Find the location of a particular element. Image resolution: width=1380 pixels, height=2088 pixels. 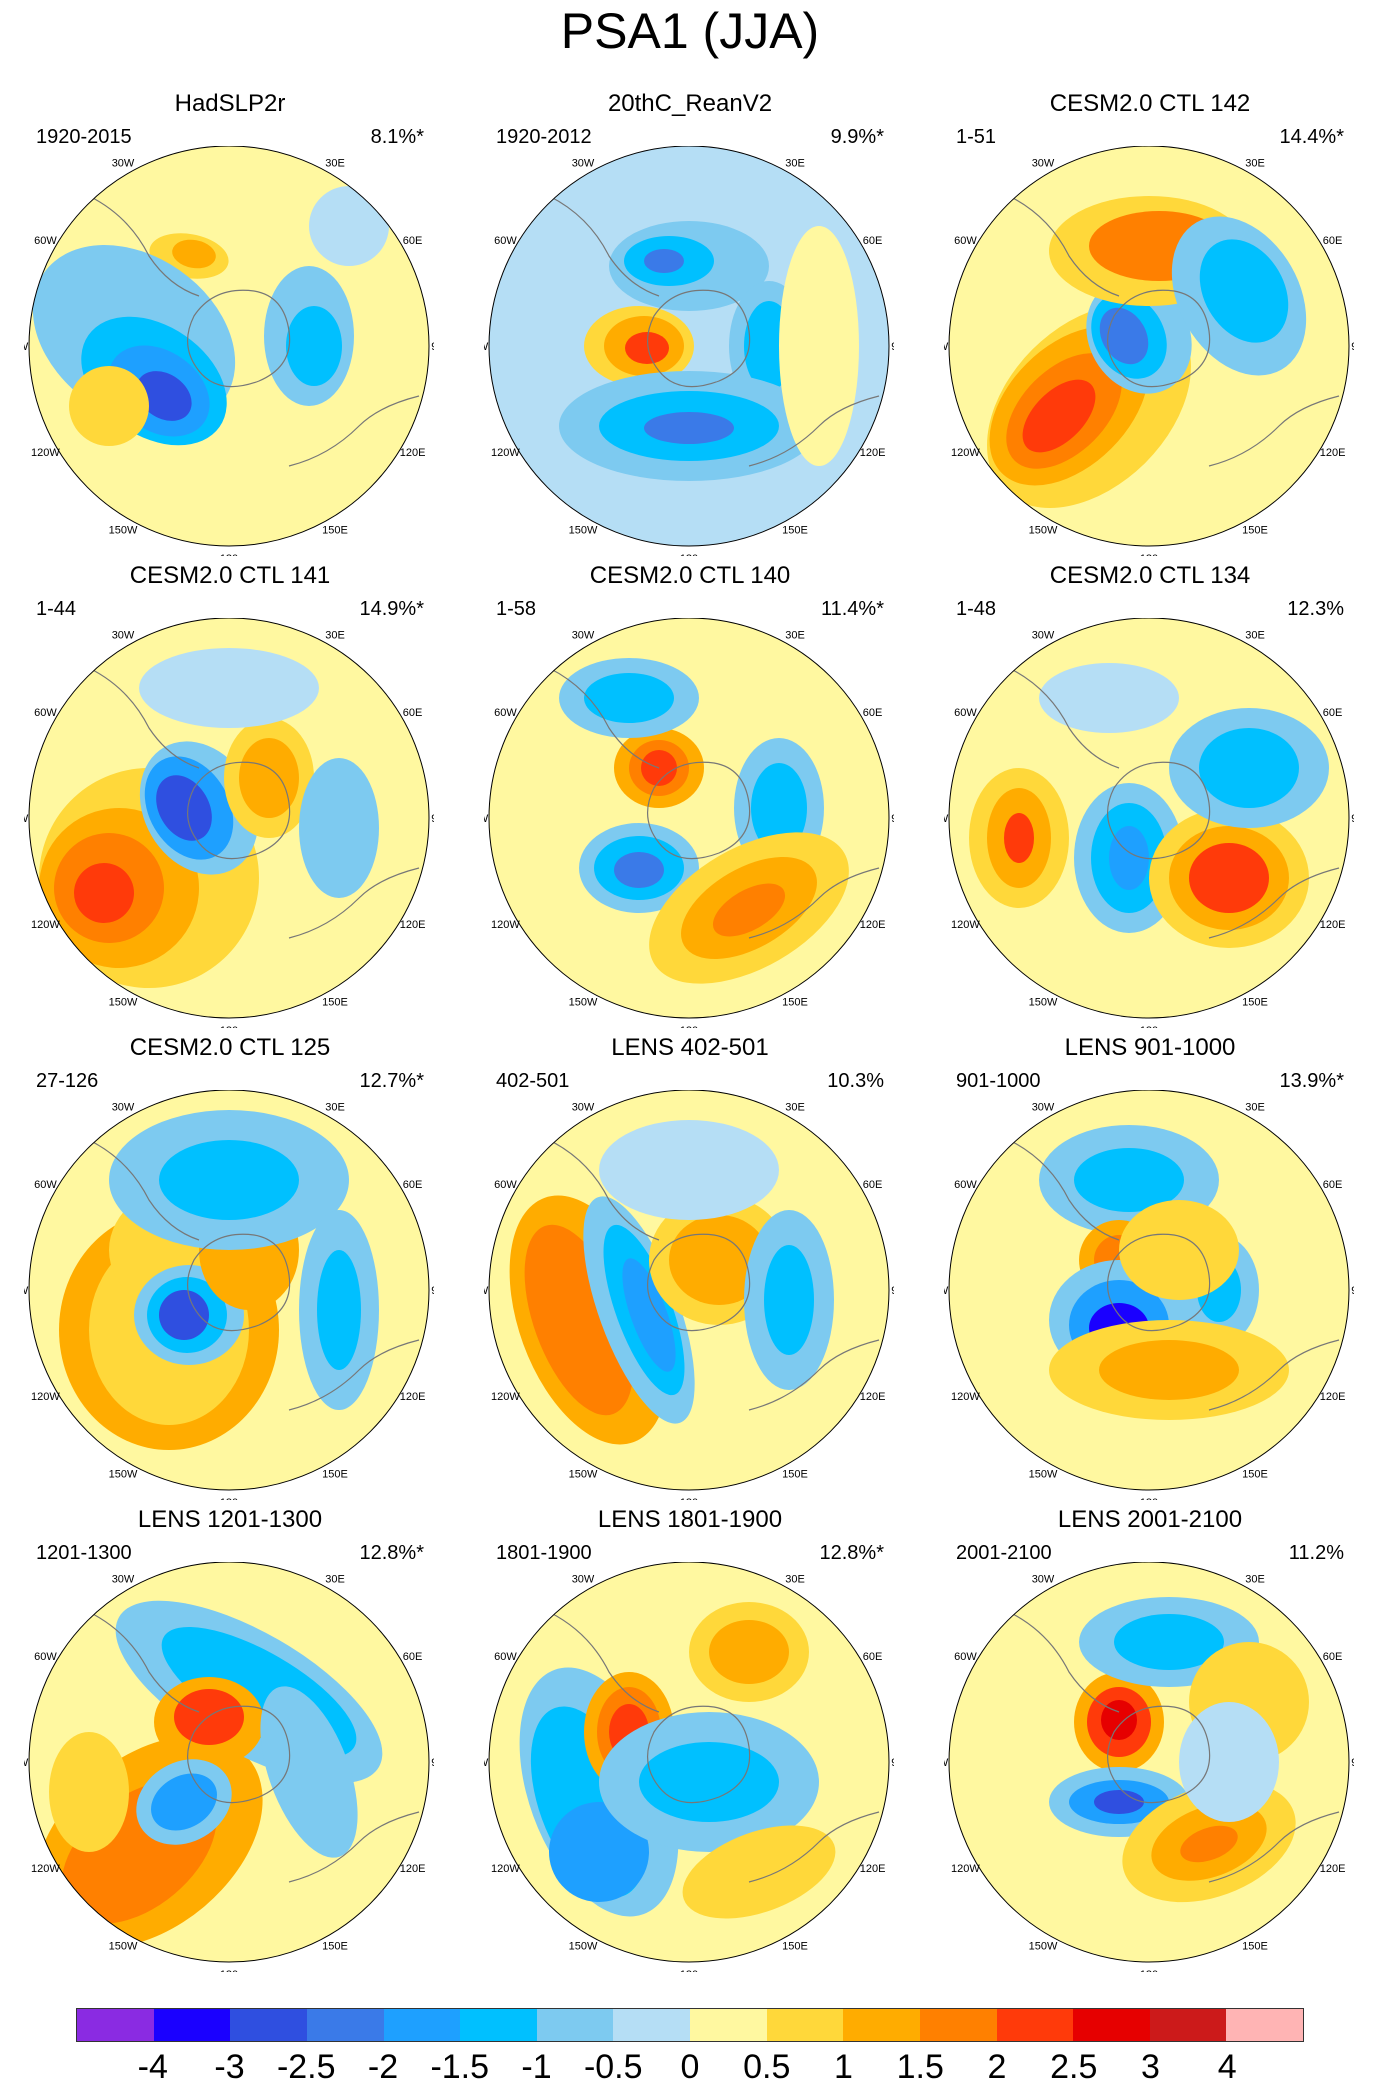

panel-title: 20thC_ReanV2 is located at coordinates (690, 103).